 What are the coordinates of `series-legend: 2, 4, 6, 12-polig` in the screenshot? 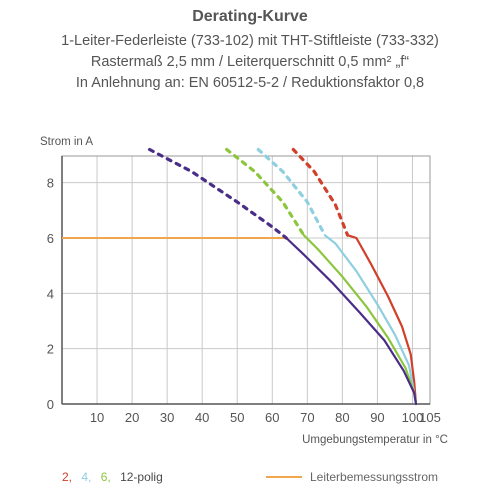 It's located at (115, 477).